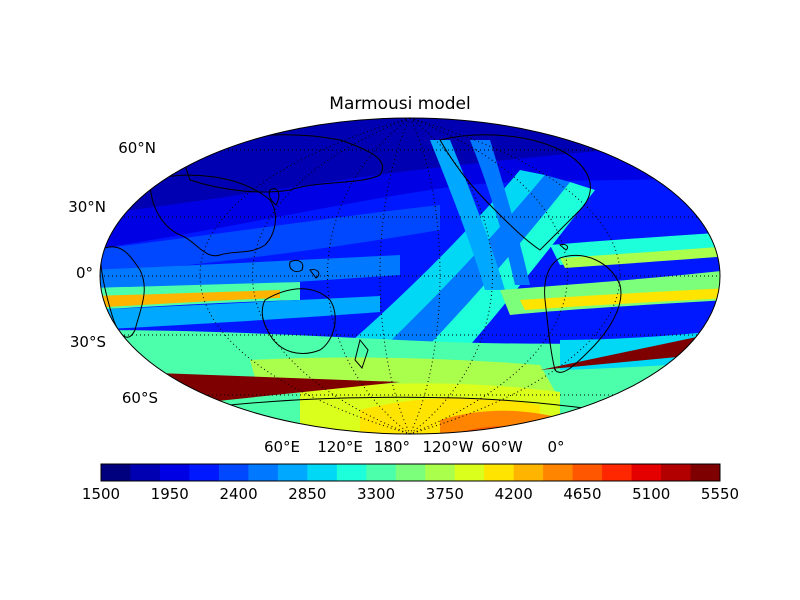  I want to click on lon-label-120e: 120°E, so click(340, 447).